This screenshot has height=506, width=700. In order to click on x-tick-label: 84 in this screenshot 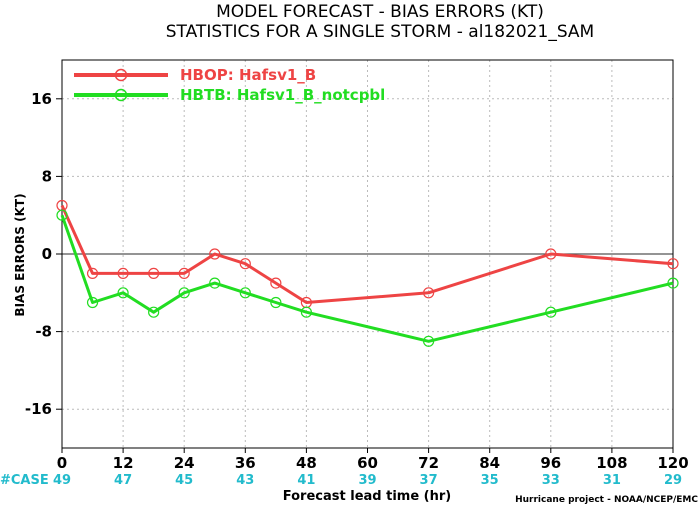, I will do `click(489, 463)`.